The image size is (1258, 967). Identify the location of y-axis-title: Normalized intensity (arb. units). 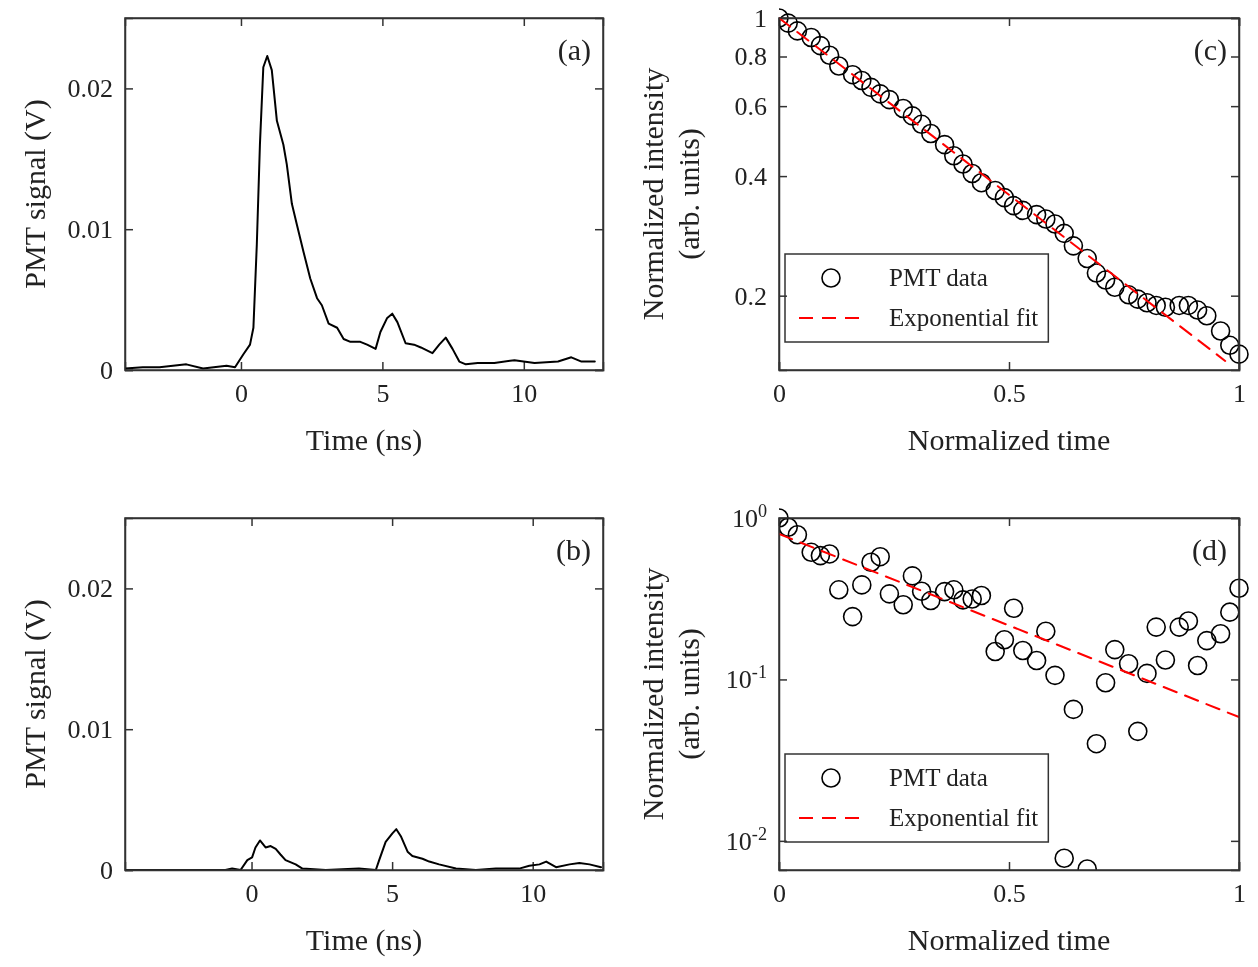
(671, 694).